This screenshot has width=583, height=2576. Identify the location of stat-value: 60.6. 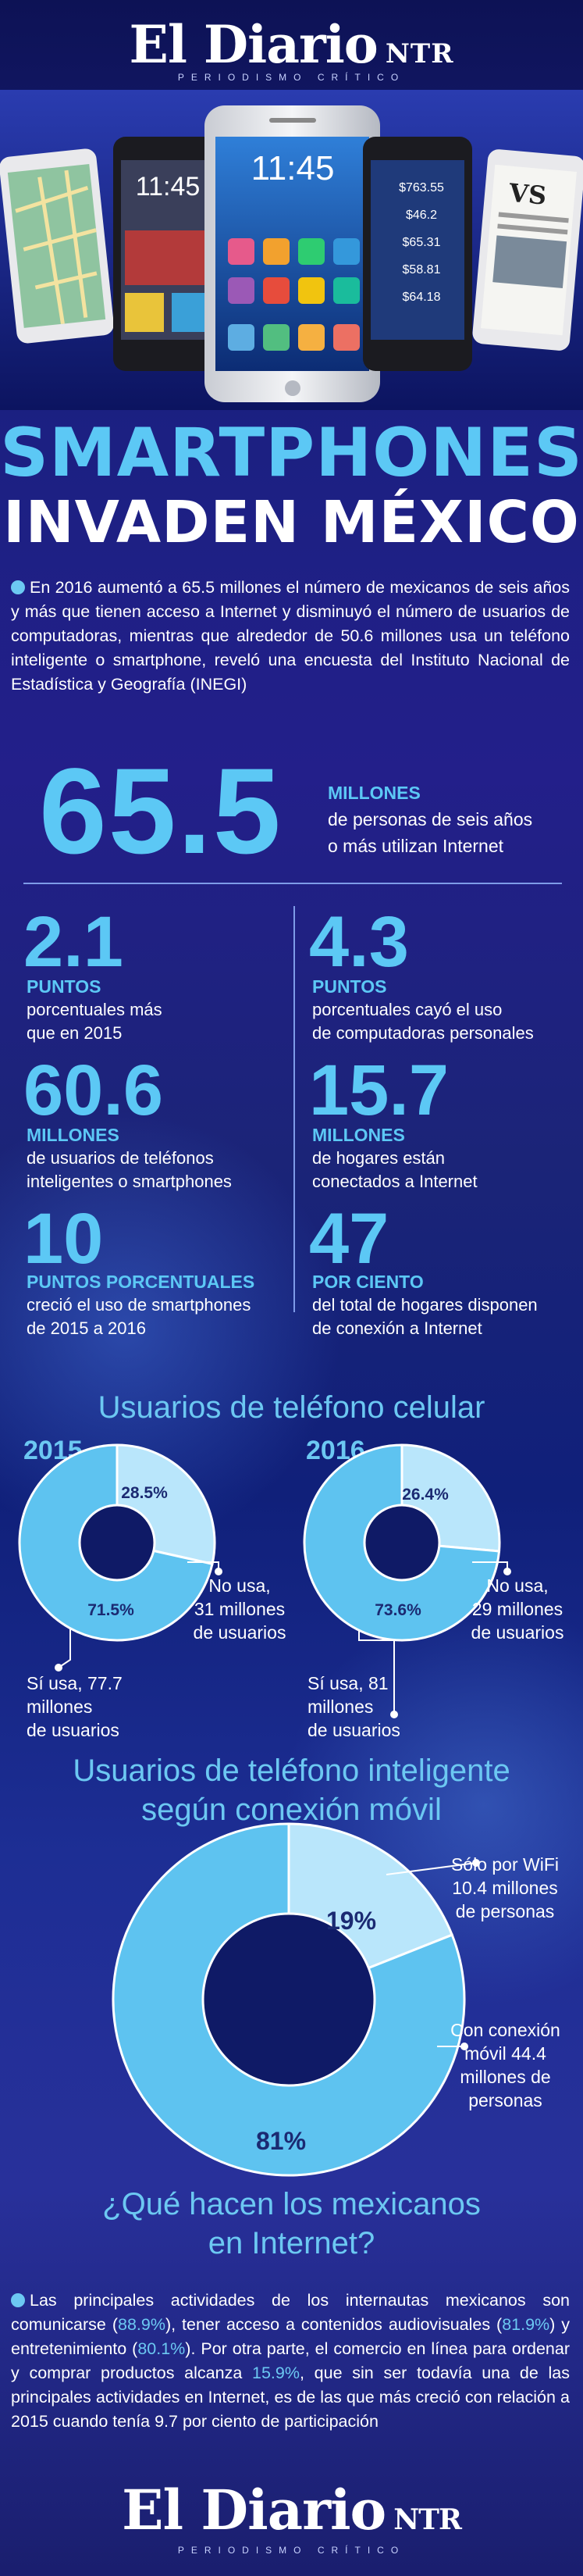
(94, 1090).